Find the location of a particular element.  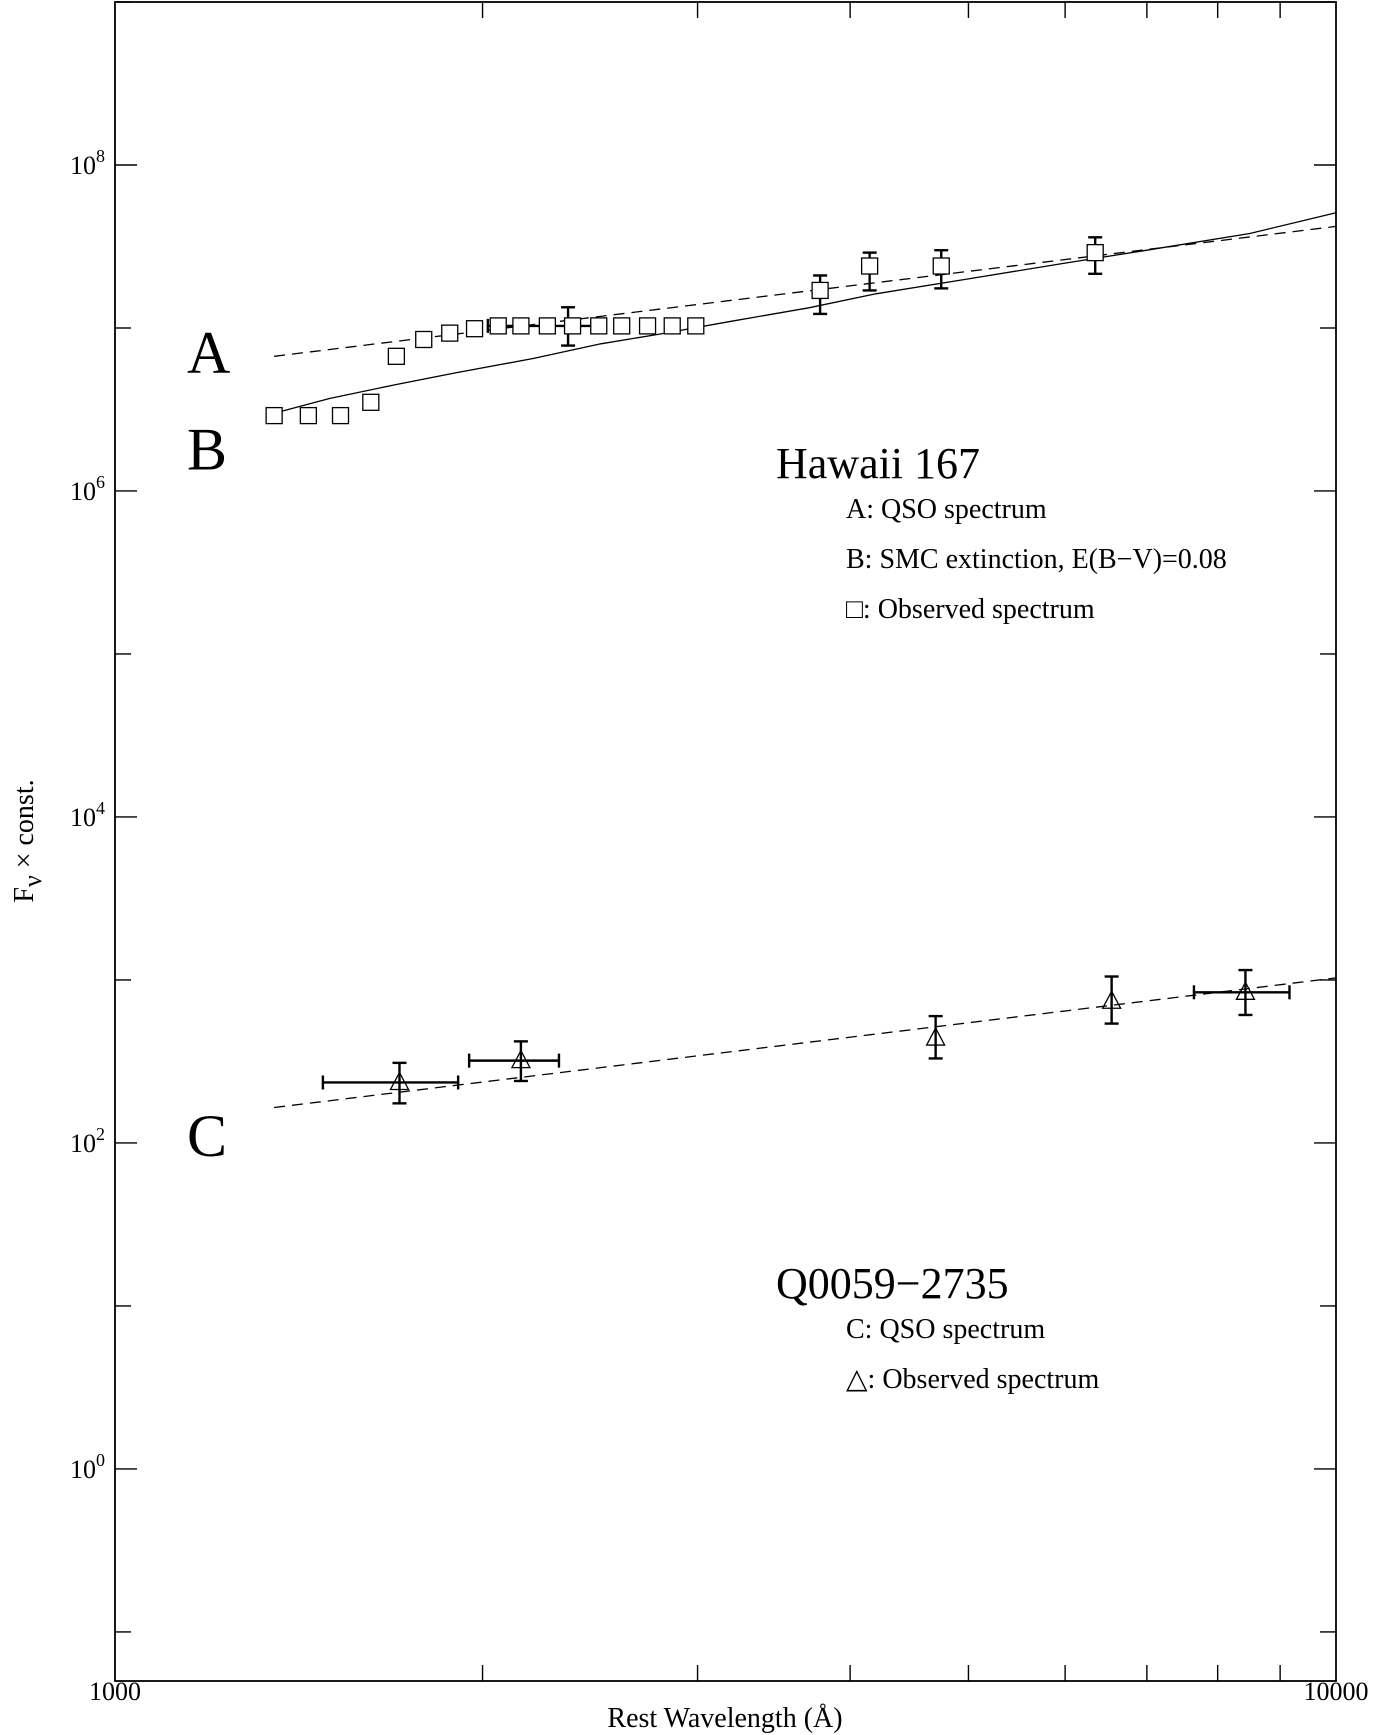

curve-label: B is located at coordinates (207, 449).